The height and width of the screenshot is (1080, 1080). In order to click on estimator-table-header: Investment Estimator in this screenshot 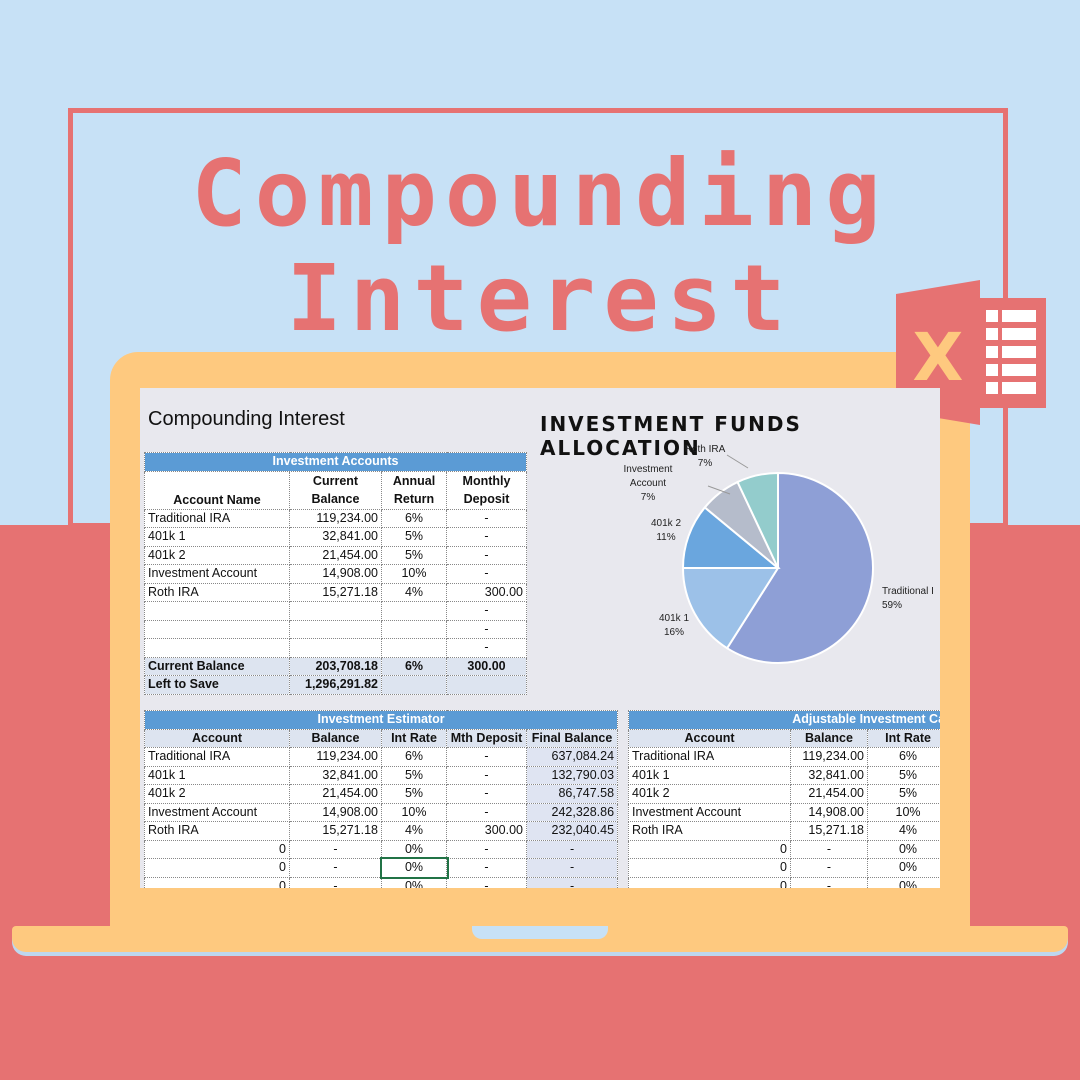, I will do `click(381, 720)`.